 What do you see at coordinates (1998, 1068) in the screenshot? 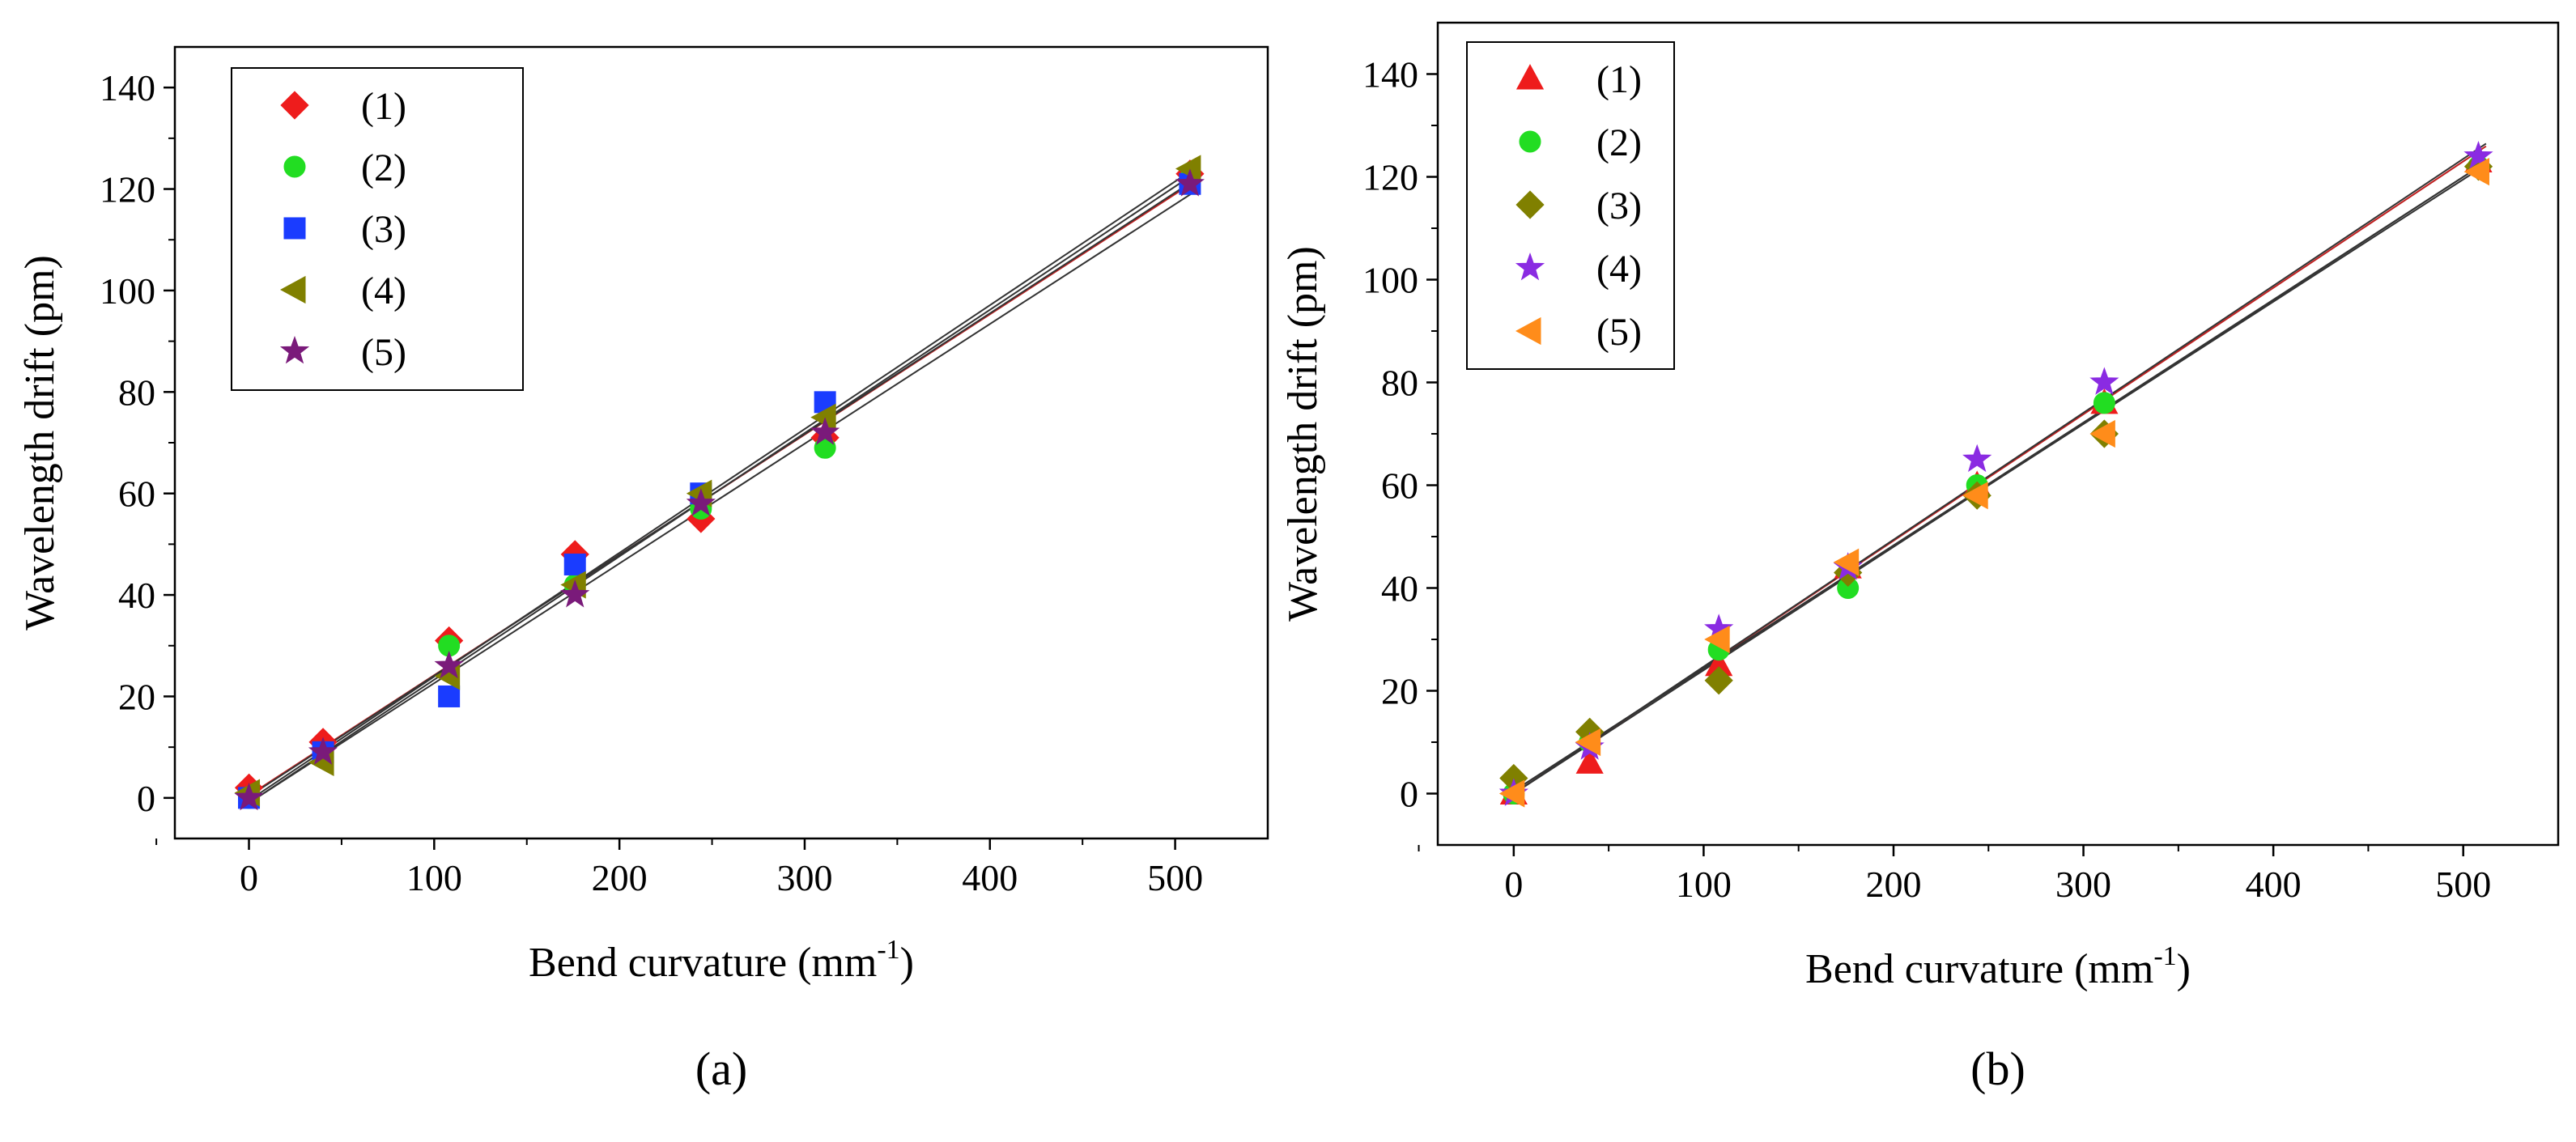
I see `panel-label: (b)` at bounding box center [1998, 1068].